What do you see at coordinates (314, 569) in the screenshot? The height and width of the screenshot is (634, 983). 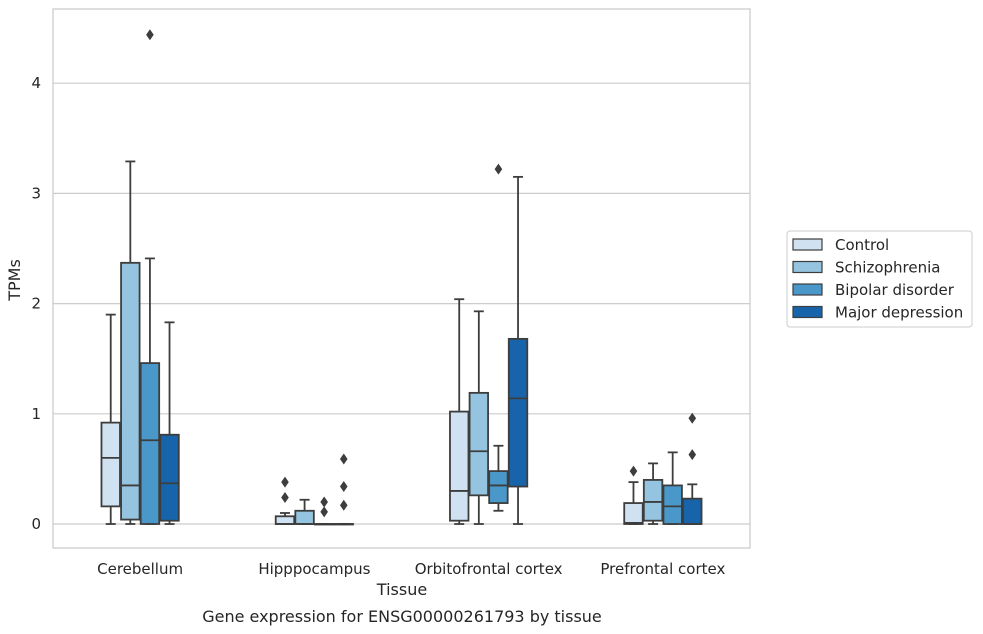 I see `x-tick-label: Hipppocampus` at bounding box center [314, 569].